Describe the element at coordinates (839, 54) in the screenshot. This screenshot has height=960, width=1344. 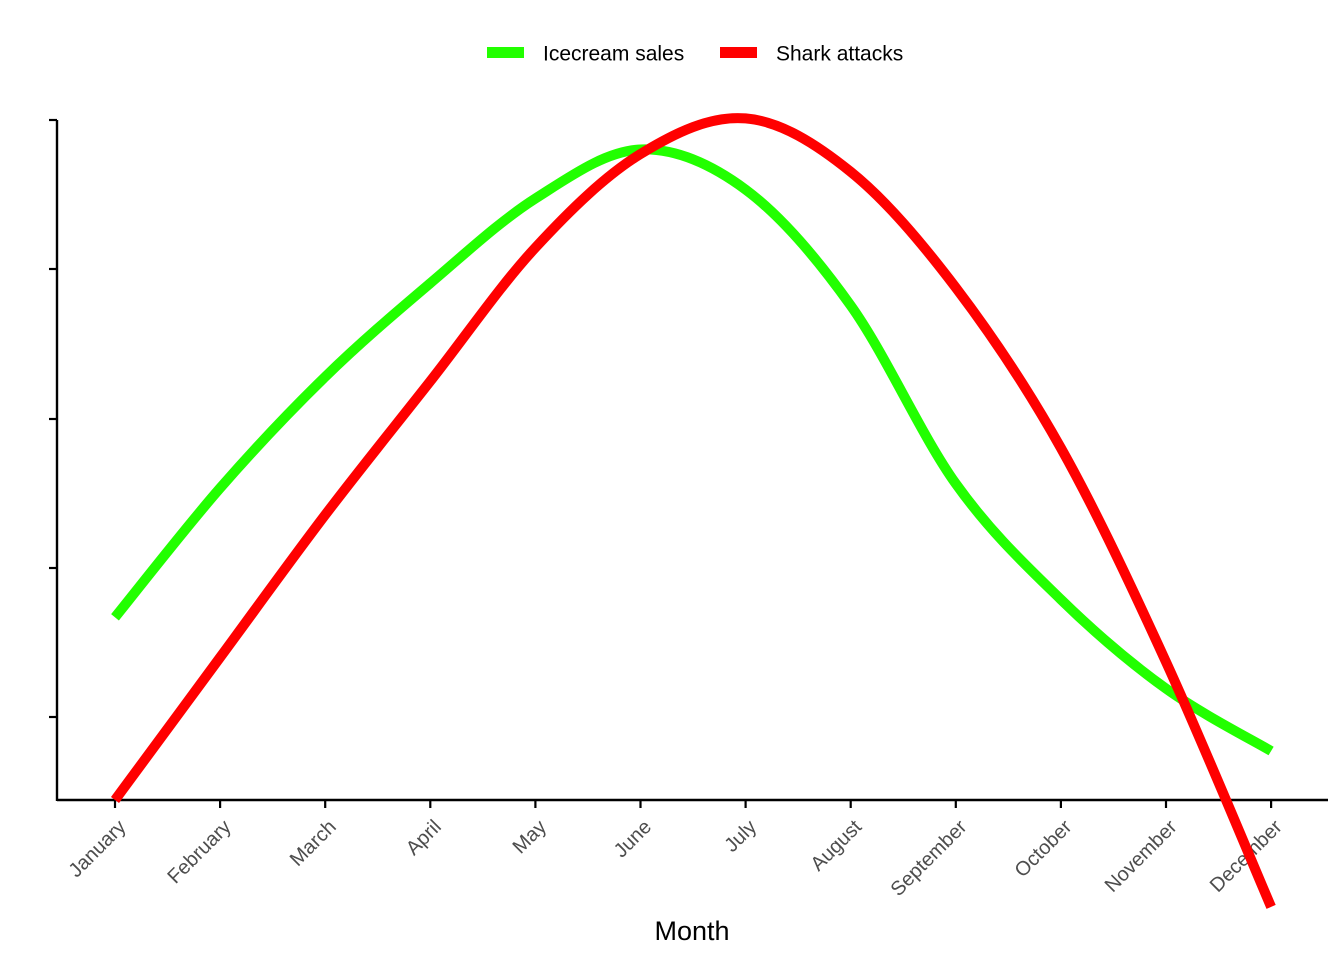
I see `legend-label: Shark attacks` at that location.